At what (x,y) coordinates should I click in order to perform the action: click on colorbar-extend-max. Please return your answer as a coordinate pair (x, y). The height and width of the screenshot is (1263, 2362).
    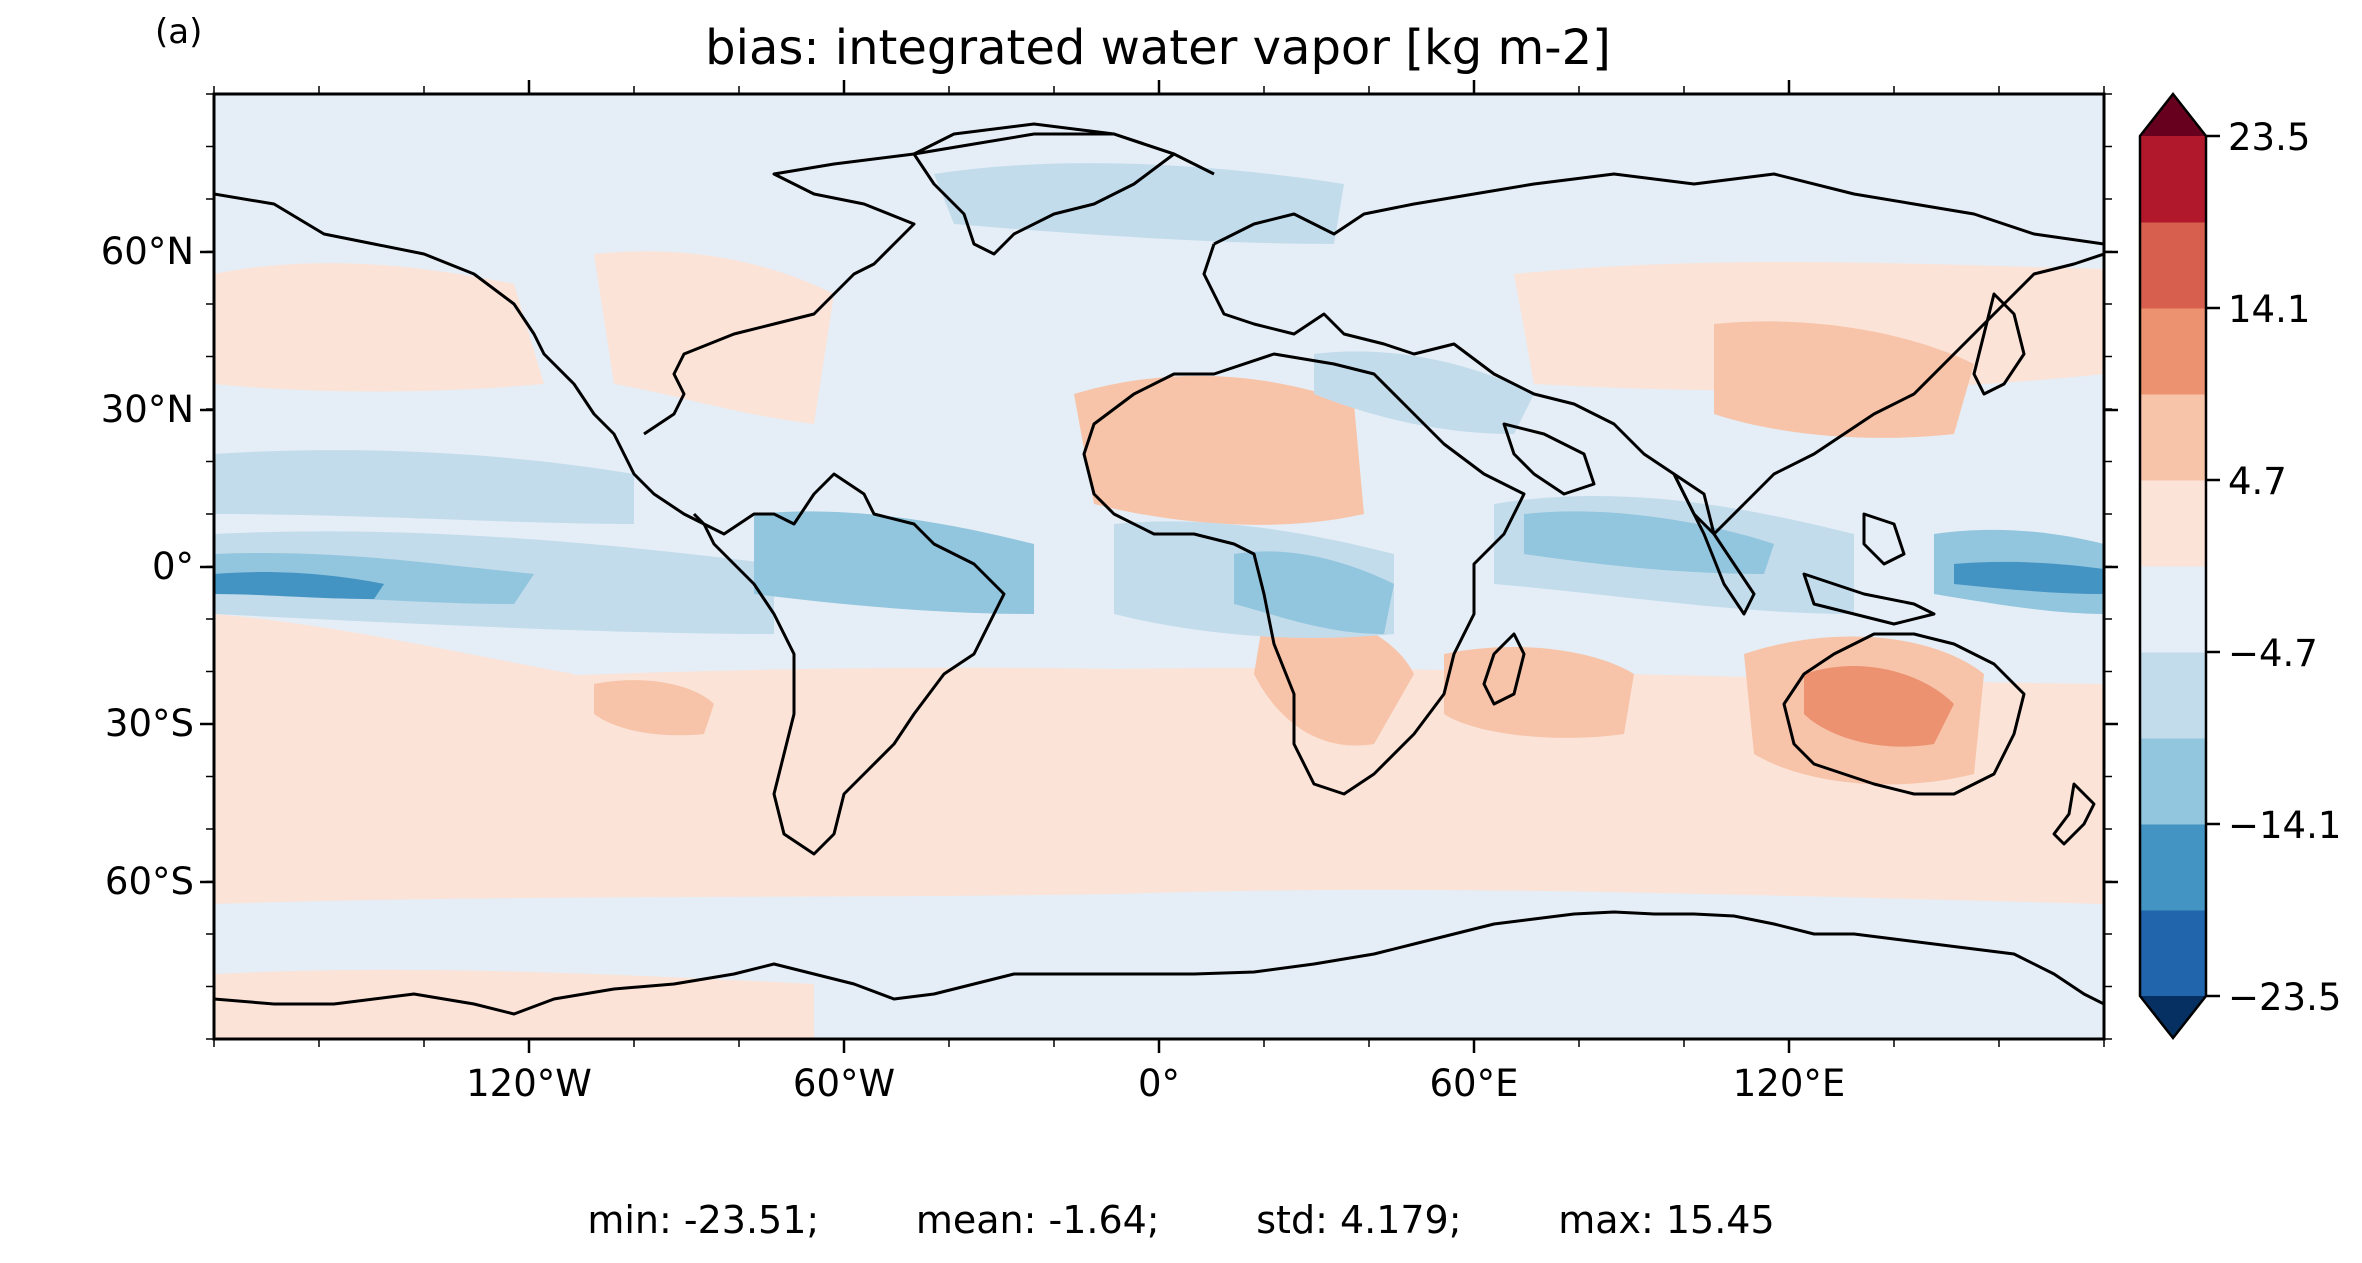
    Looking at the image, I should click on (2173, 115).